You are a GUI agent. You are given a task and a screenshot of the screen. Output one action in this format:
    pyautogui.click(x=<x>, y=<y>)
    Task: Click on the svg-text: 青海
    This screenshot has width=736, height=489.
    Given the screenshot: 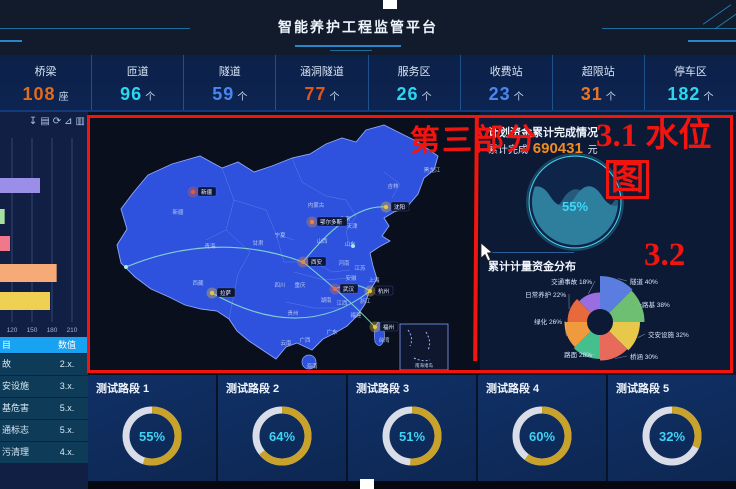 What is the action you would take?
    pyautogui.click(x=210, y=246)
    